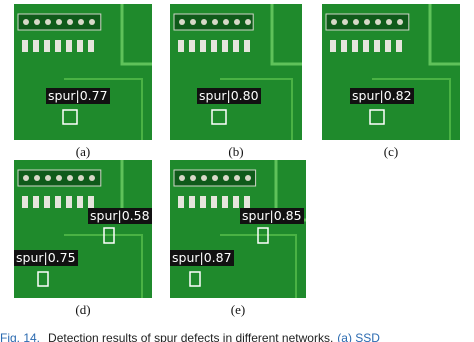  What do you see at coordinates (235, 151) in the screenshot?
I see `subfigure-label: (b)` at bounding box center [235, 151].